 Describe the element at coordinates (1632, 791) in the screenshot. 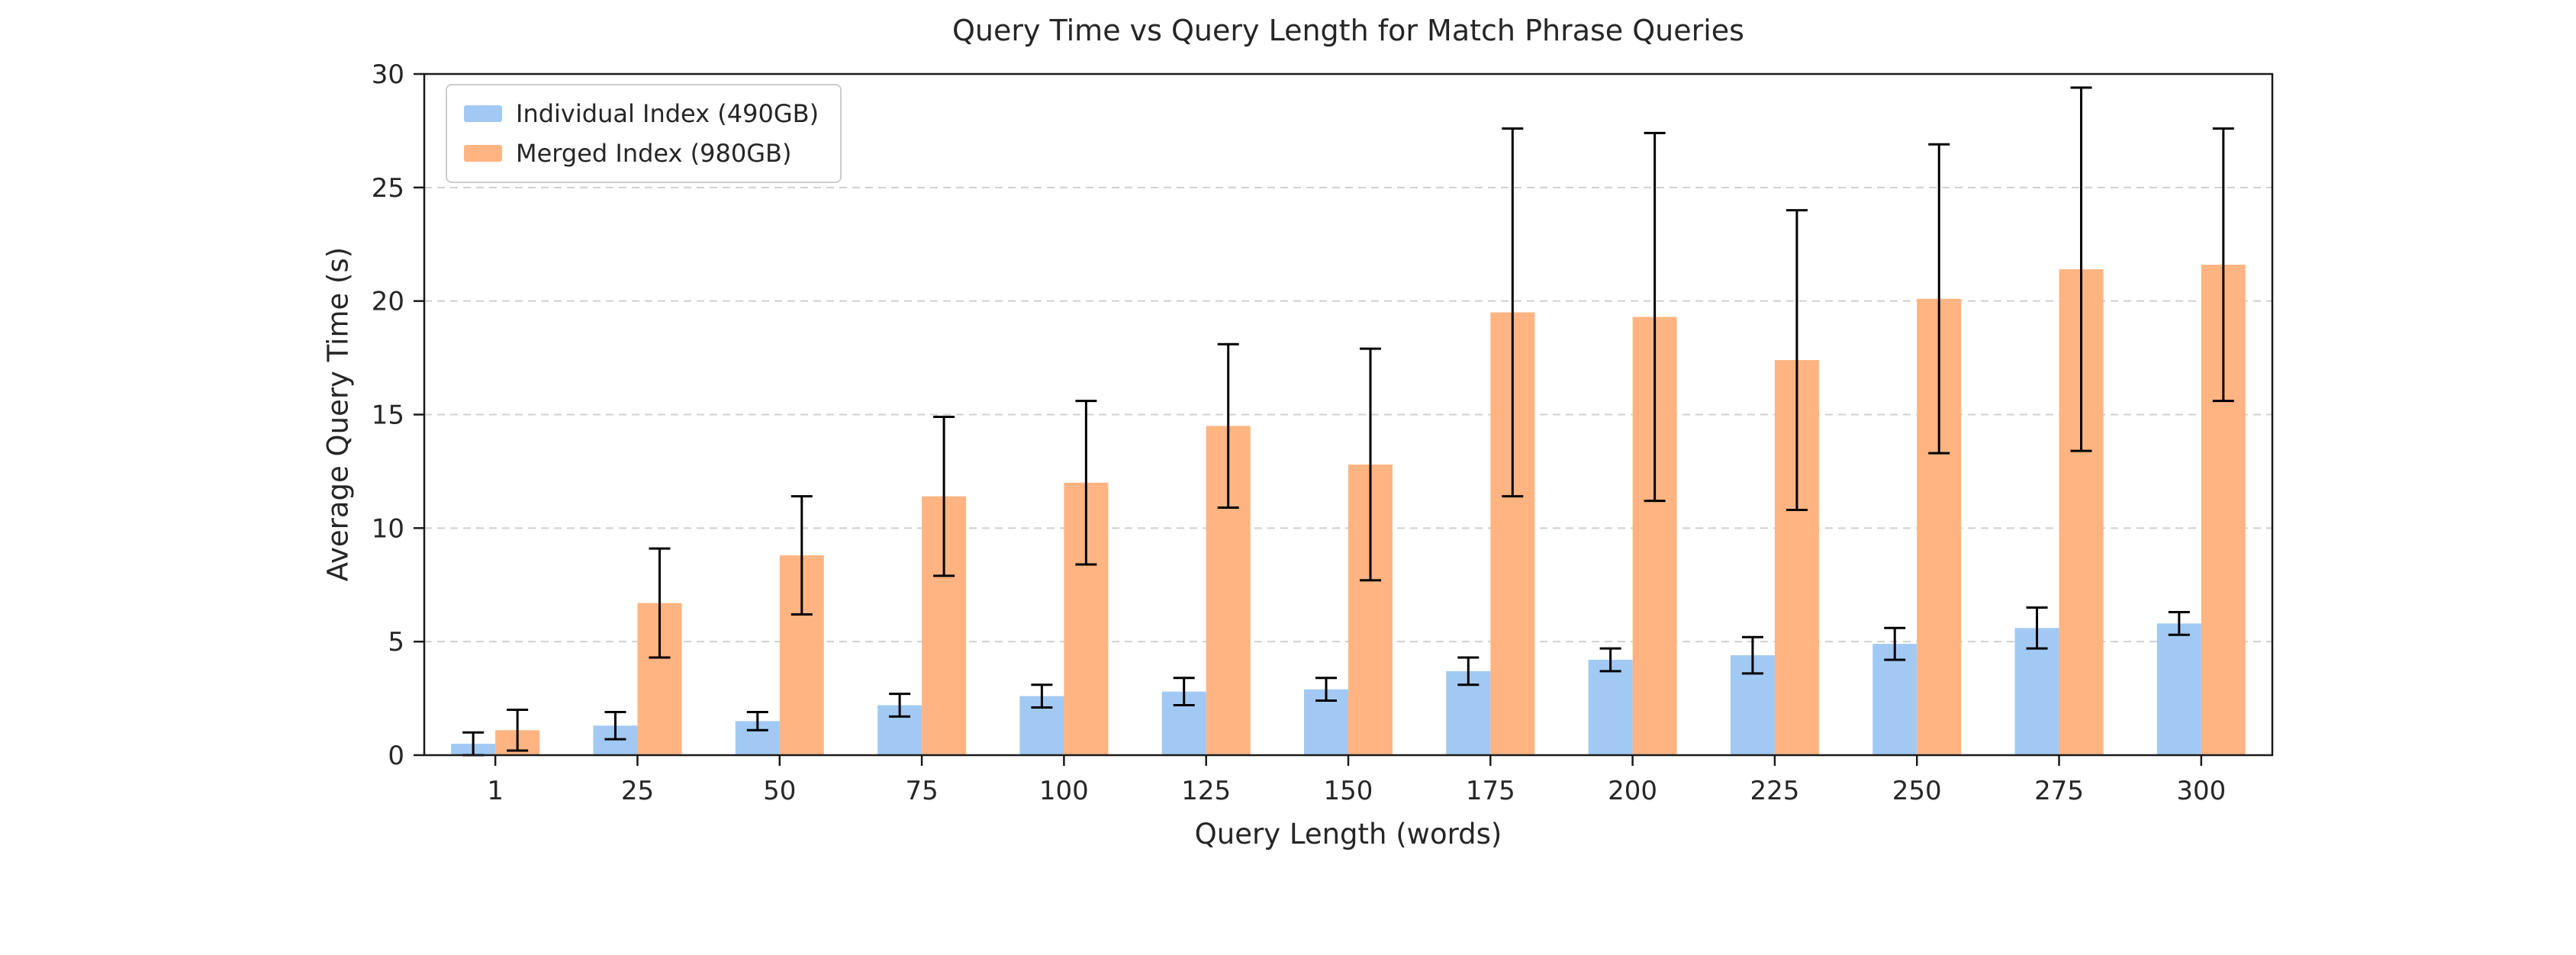

I see `x-tick-label-200: 200` at that location.